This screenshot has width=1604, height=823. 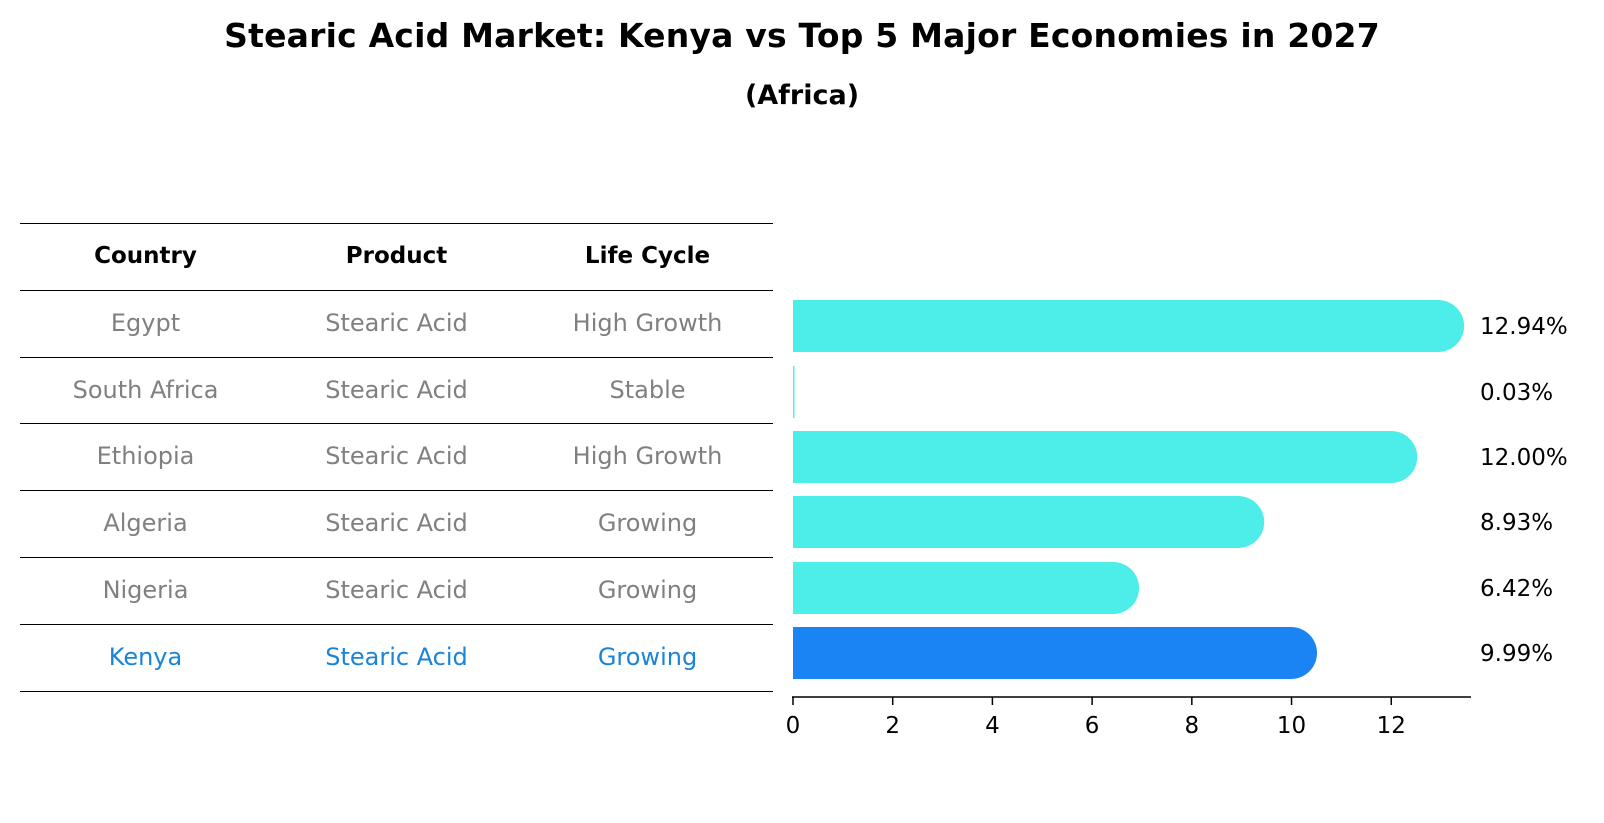 I want to click on bar-egypt, so click(x=1129, y=326).